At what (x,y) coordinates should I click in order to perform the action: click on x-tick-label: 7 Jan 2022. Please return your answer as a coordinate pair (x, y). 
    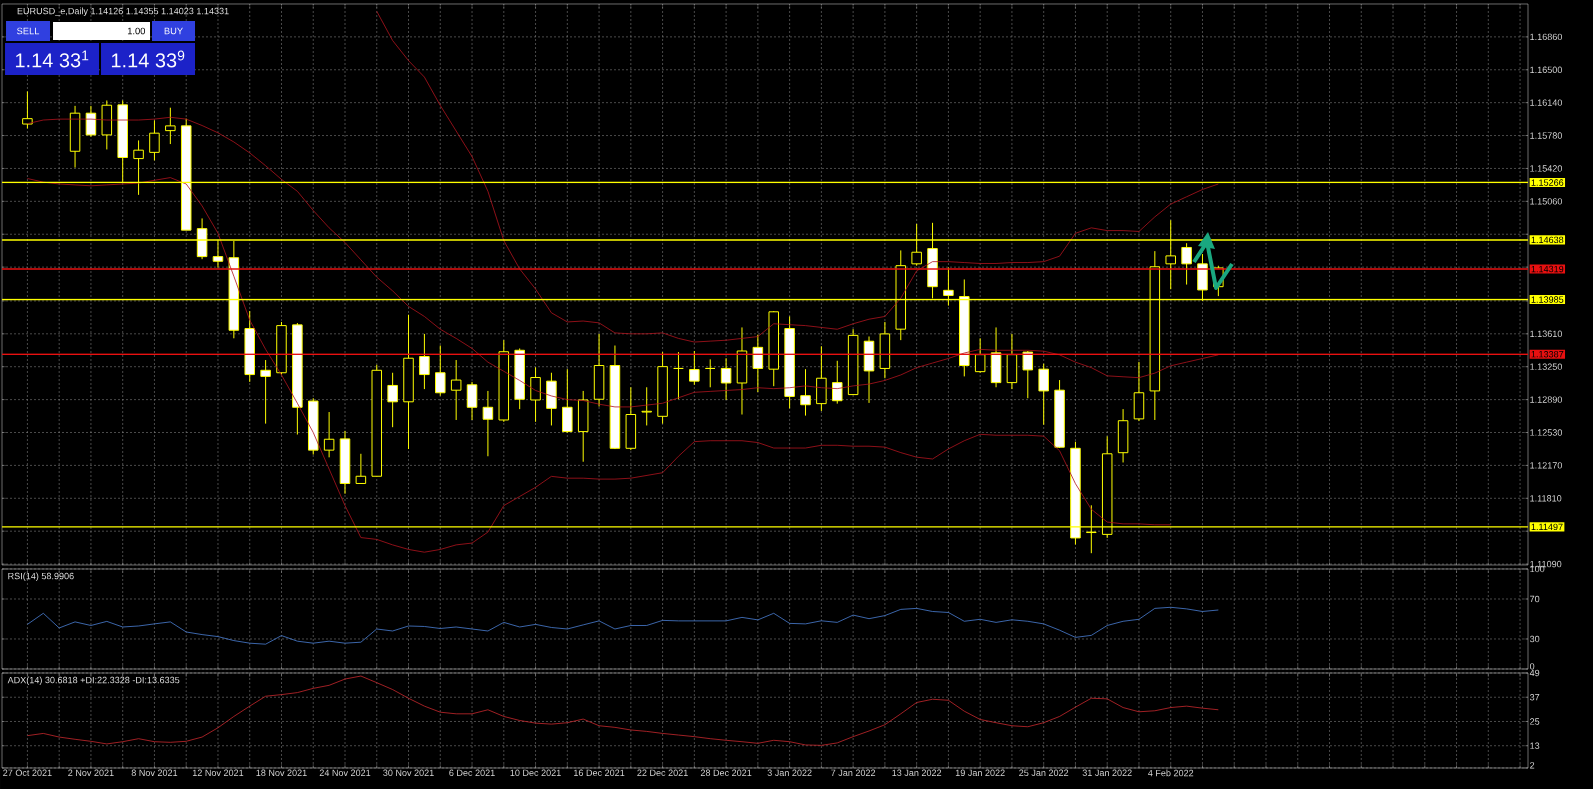
    Looking at the image, I should click on (853, 772).